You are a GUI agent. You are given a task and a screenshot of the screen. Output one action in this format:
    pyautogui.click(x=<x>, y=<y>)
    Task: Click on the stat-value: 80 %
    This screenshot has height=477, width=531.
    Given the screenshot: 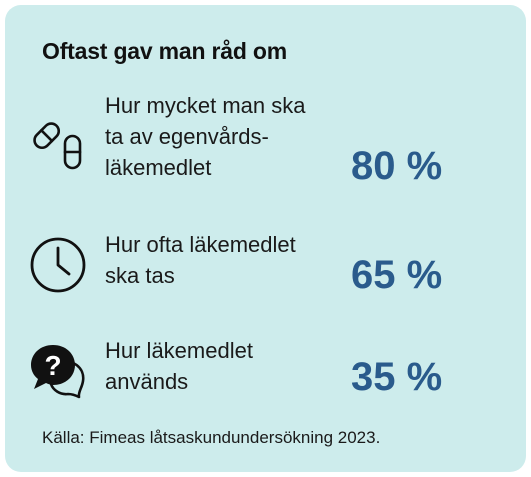 What is the action you would take?
    pyautogui.click(x=397, y=166)
    